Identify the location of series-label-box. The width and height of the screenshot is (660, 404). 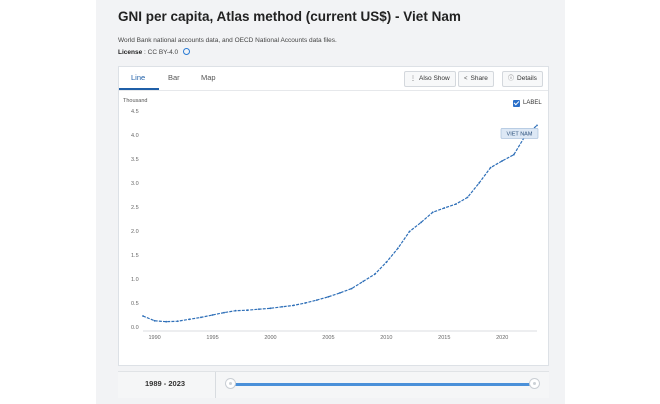
(519, 133).